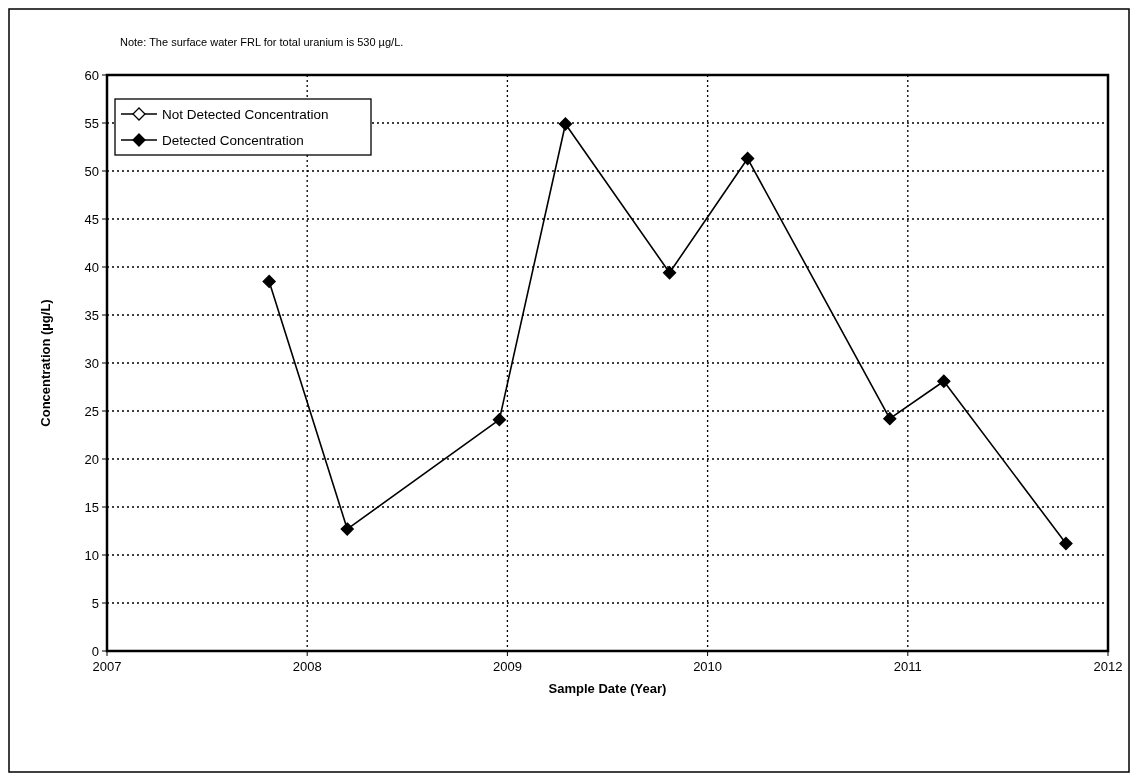 This screenshot has width=1138, height=781. Describe the element at coordinates (307, 666) in the screenshot. I see `x-tick-label: 2008` at that location.